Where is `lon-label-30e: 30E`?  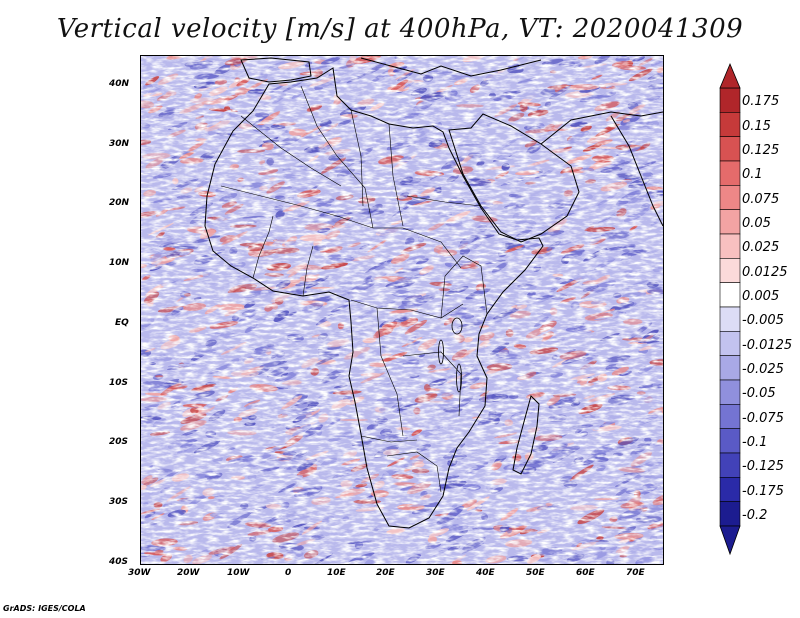 lon-label-30e: 30E is located at coordinates (435, 573).